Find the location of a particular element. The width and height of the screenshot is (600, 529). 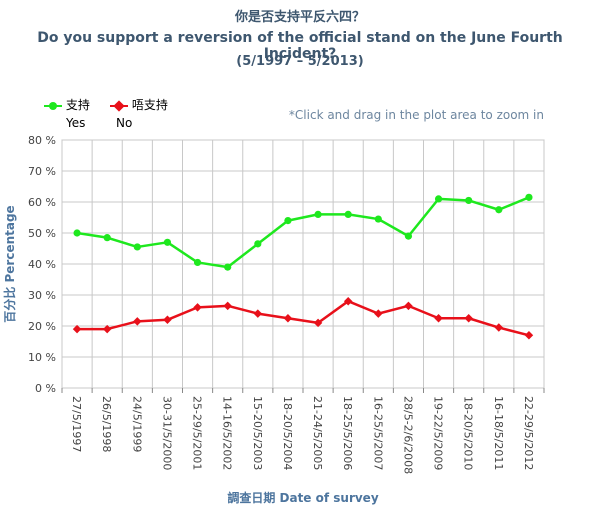

y-tick-label: 70 % is located at coordinates (42, 171).